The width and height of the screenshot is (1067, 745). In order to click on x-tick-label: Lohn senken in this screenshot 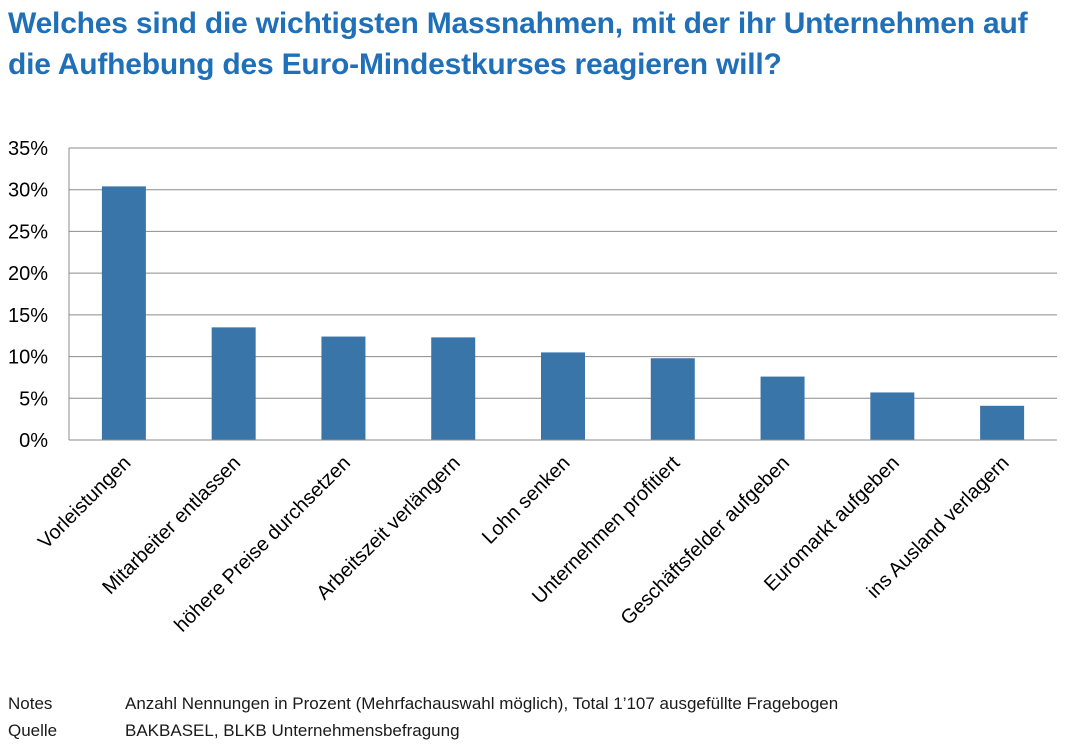, I will do `click(526, 500)`.